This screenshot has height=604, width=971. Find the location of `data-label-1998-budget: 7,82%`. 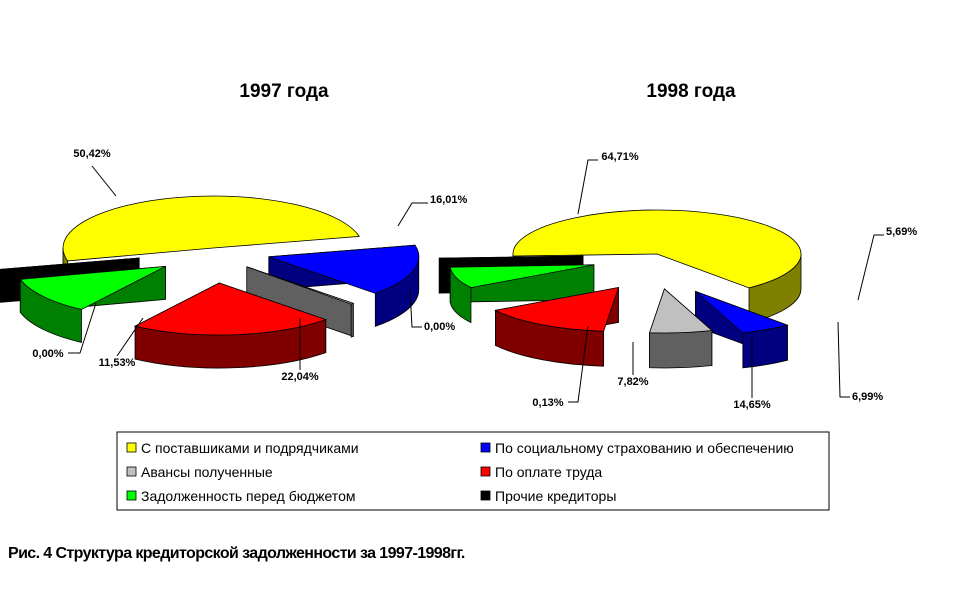

data-label-1998-budget: 7,82% is located at coordinates (632, 382).